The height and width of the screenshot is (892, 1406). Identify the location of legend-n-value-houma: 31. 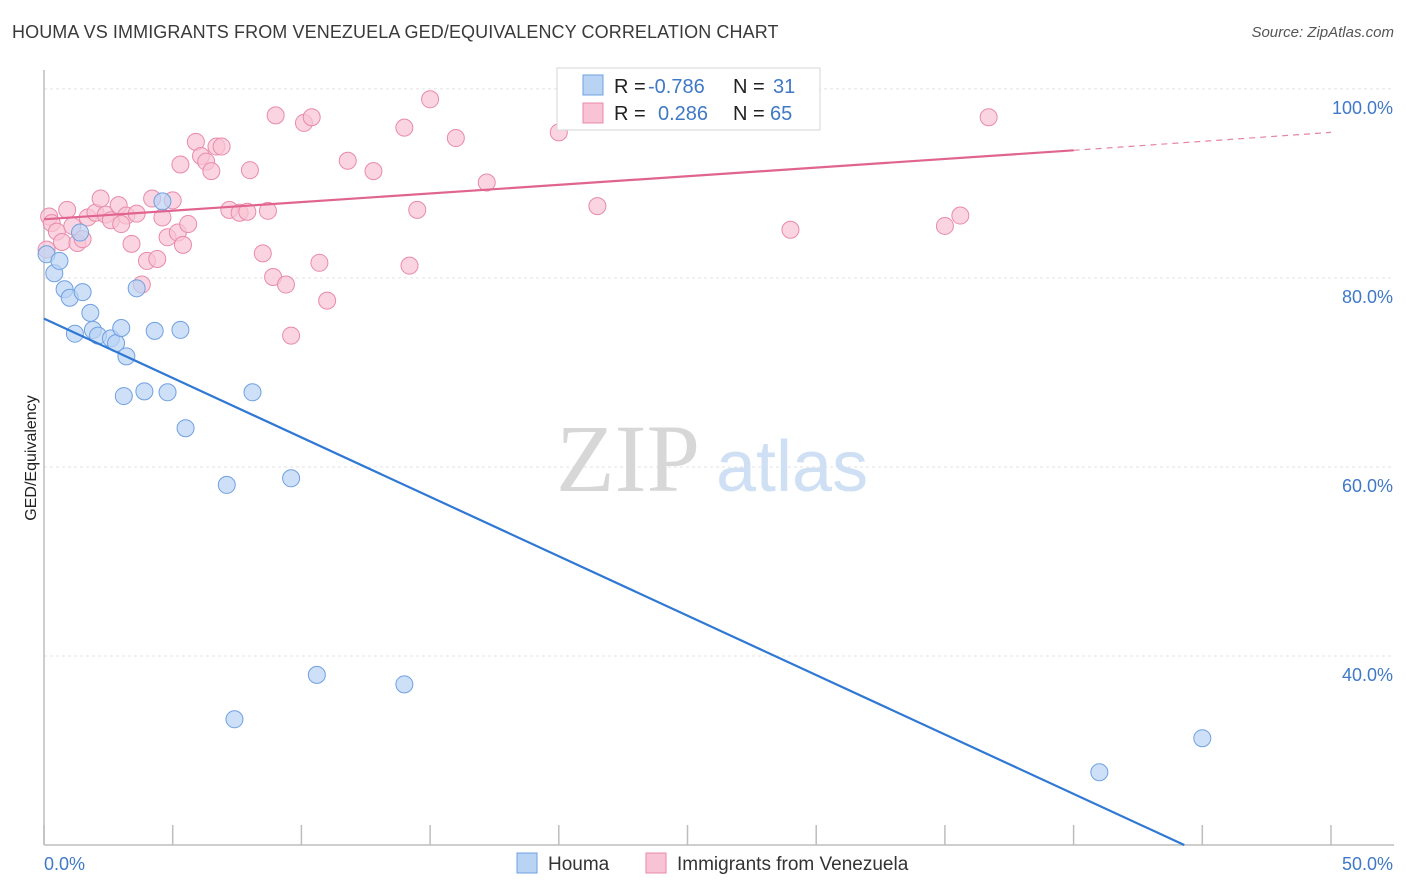
(784, 87).